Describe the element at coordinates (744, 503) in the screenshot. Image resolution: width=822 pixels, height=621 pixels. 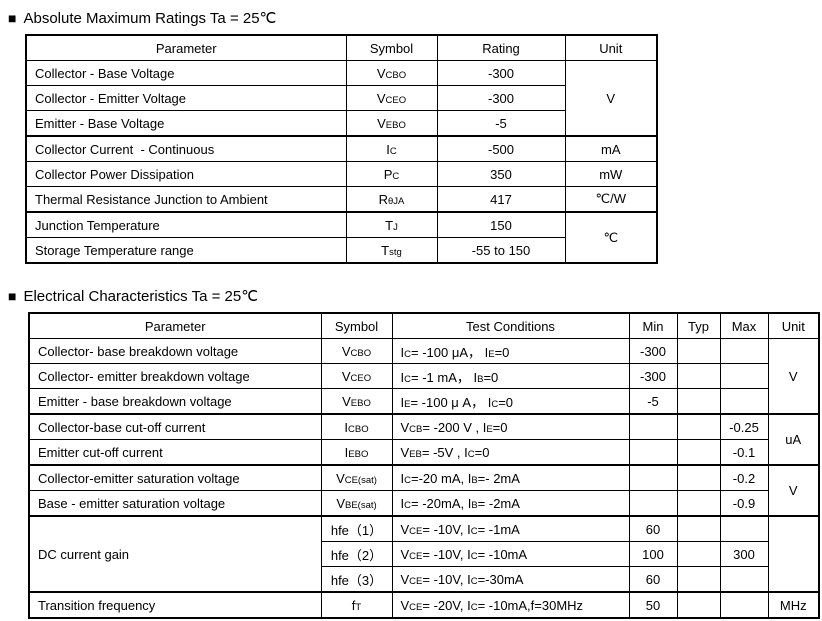
I see `cell-max: -0.9` at that location.